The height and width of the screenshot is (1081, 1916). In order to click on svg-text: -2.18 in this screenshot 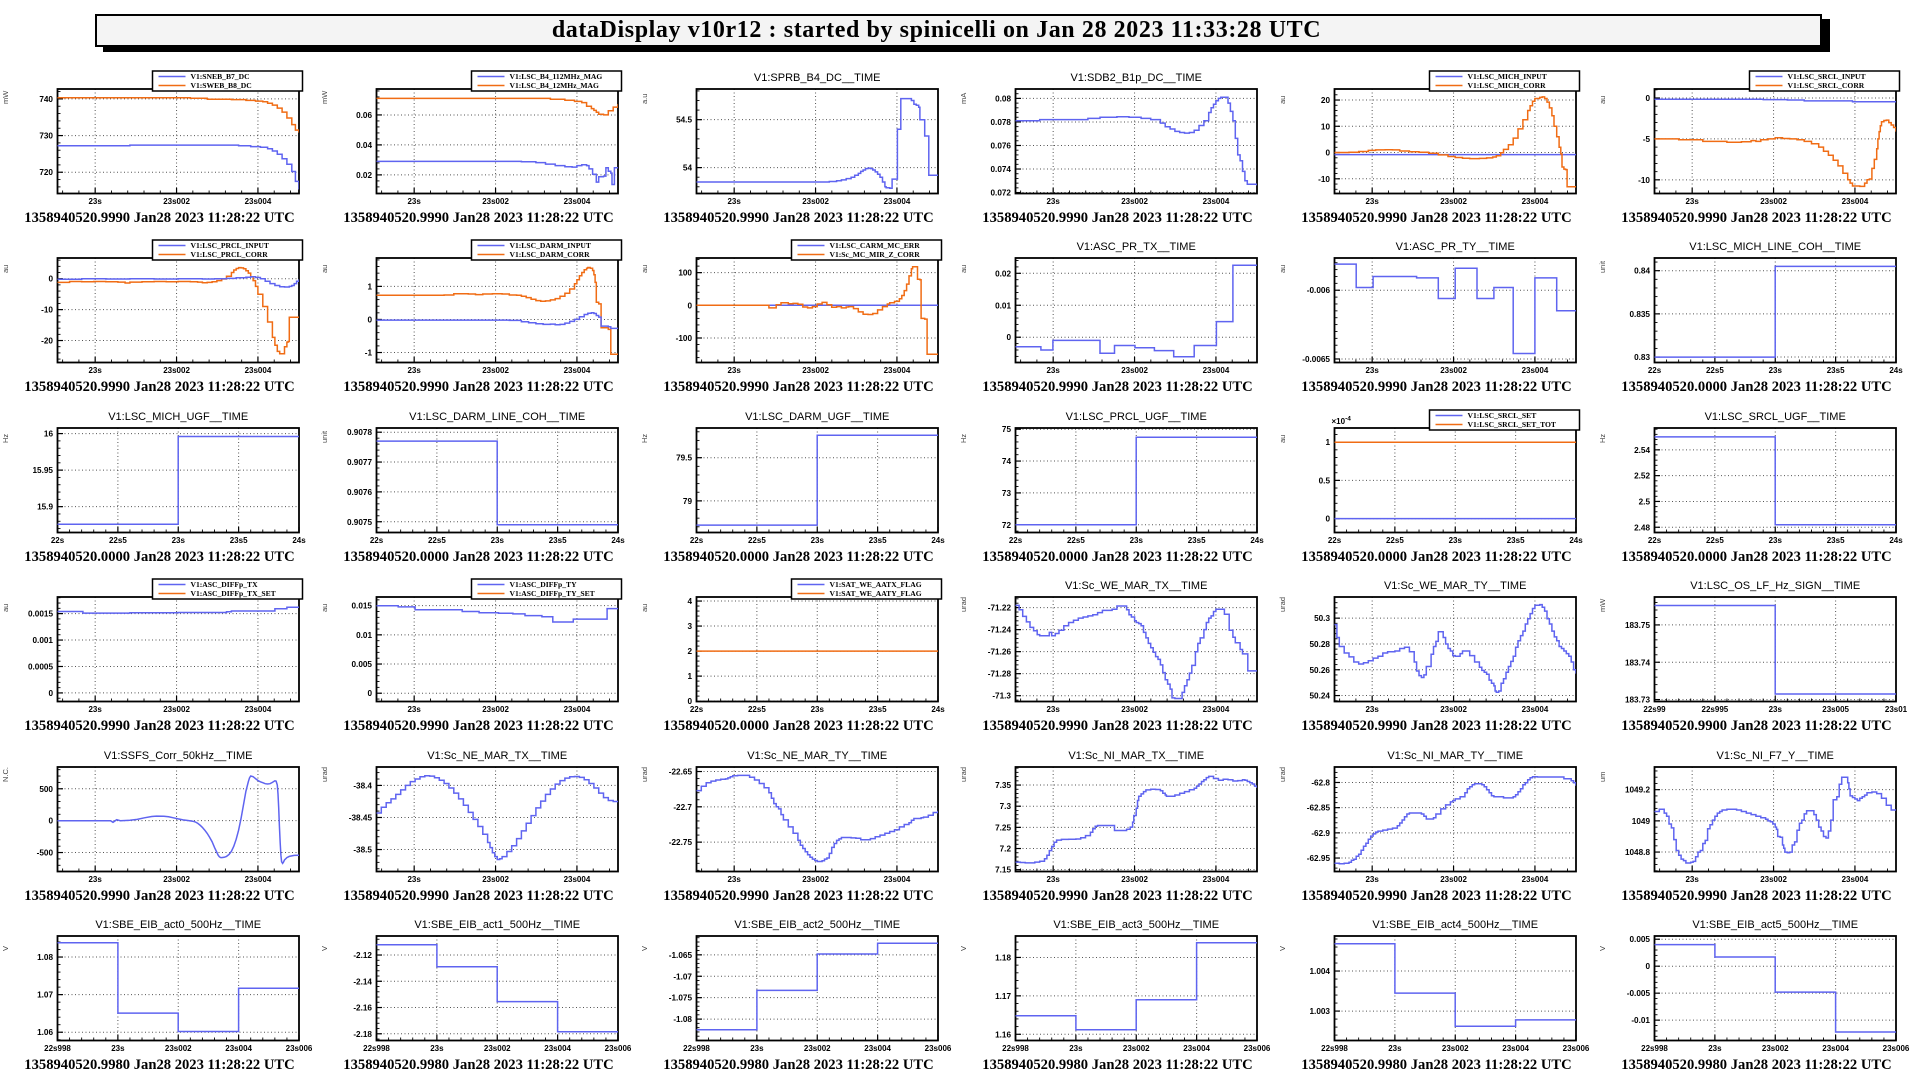, I will do `click(363, 1034)`.